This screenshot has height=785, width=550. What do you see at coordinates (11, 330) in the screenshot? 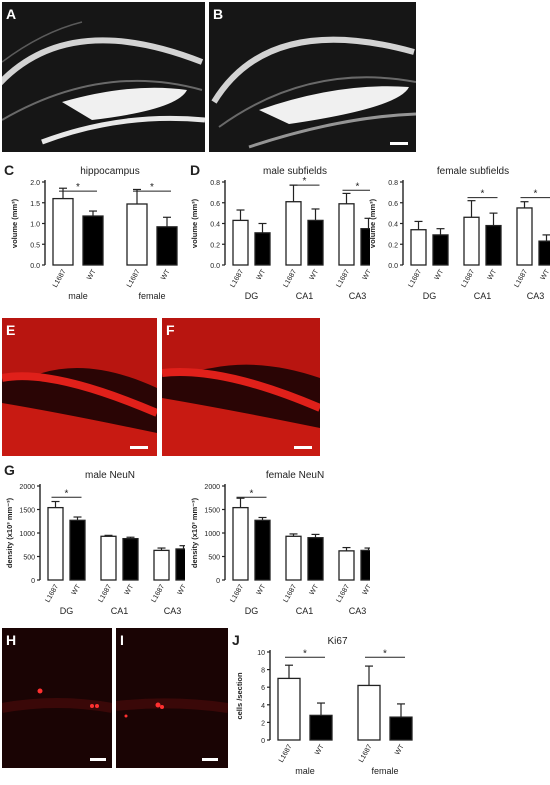
I see `panel-label-e: E` at bounding box center [11, 330].